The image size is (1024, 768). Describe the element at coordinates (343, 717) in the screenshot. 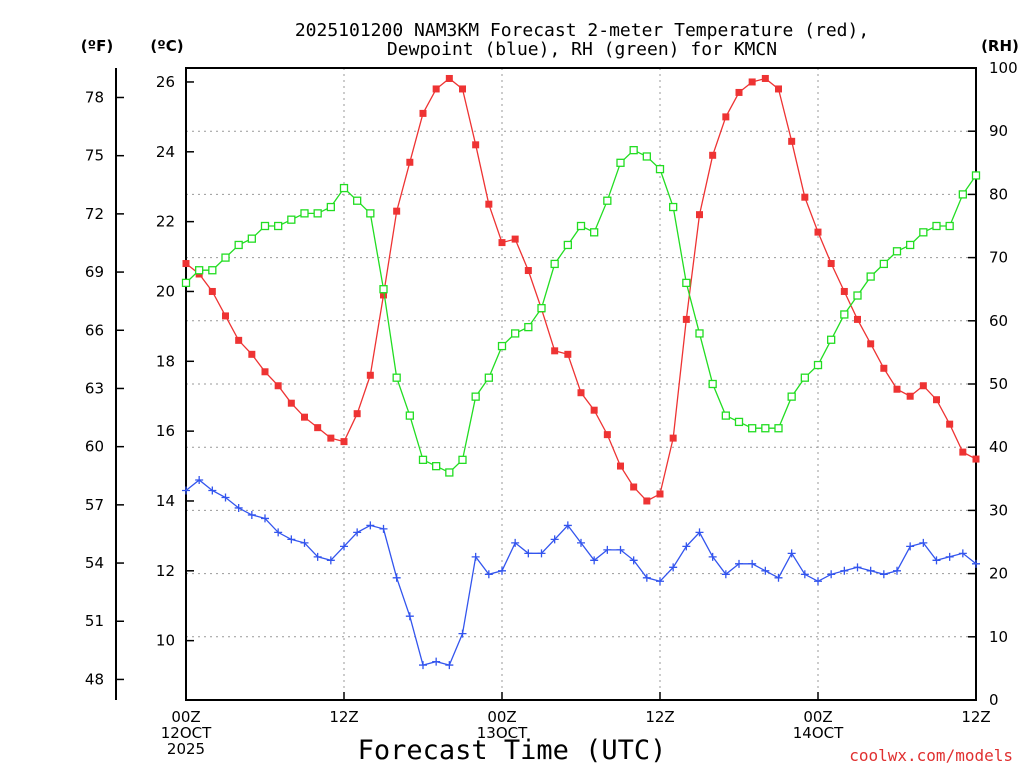

I see `time-tick-label: 12Z` at that location.